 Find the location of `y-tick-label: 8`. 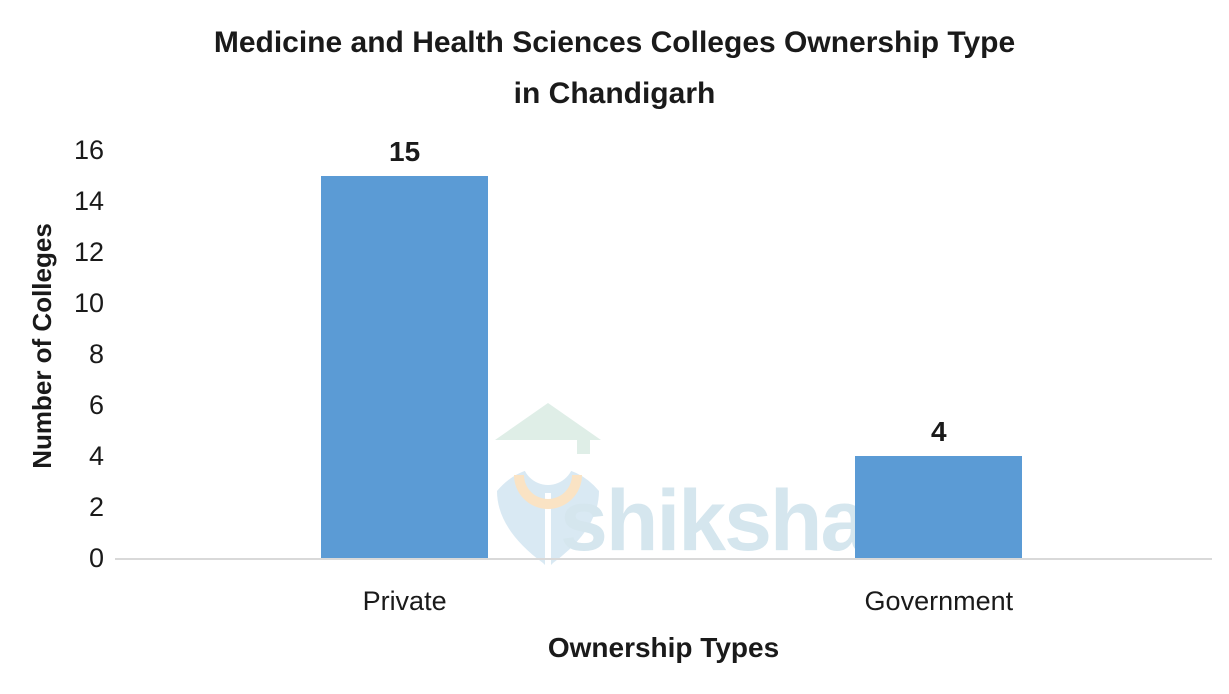

y-tick-label: 8 is located at coordinates (96, 354).